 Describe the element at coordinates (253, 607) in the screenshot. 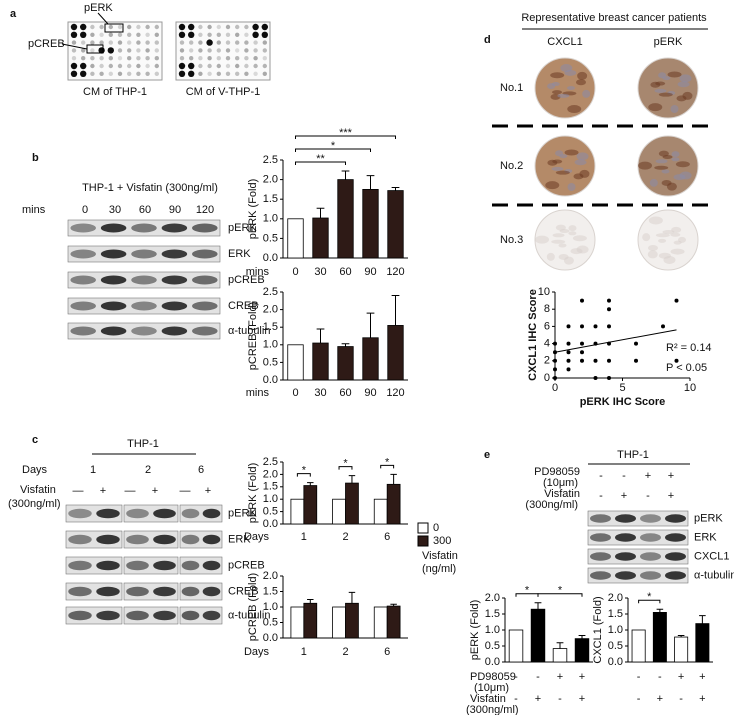

I see `y-axis-label: pCREB (Fold)` at that location.